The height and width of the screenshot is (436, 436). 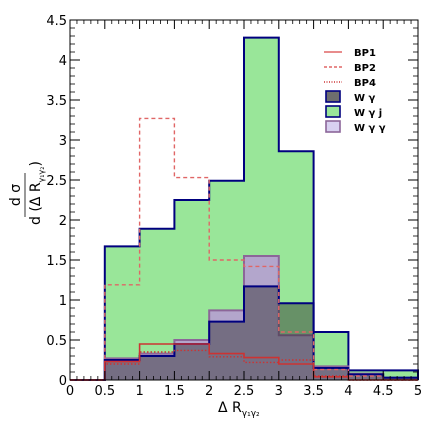 What do you see at coordinates (365, 83) in the screenshot?
I see `legend-label: BP4` at bounding box center [365, 83].